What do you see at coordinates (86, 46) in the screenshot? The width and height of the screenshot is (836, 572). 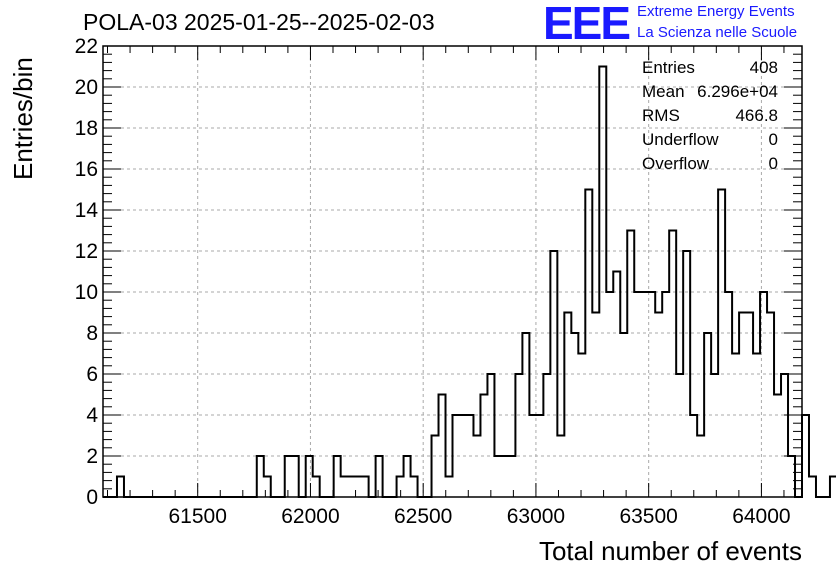 I see `y-tick-label: 22` at bounding box center [86, 46].